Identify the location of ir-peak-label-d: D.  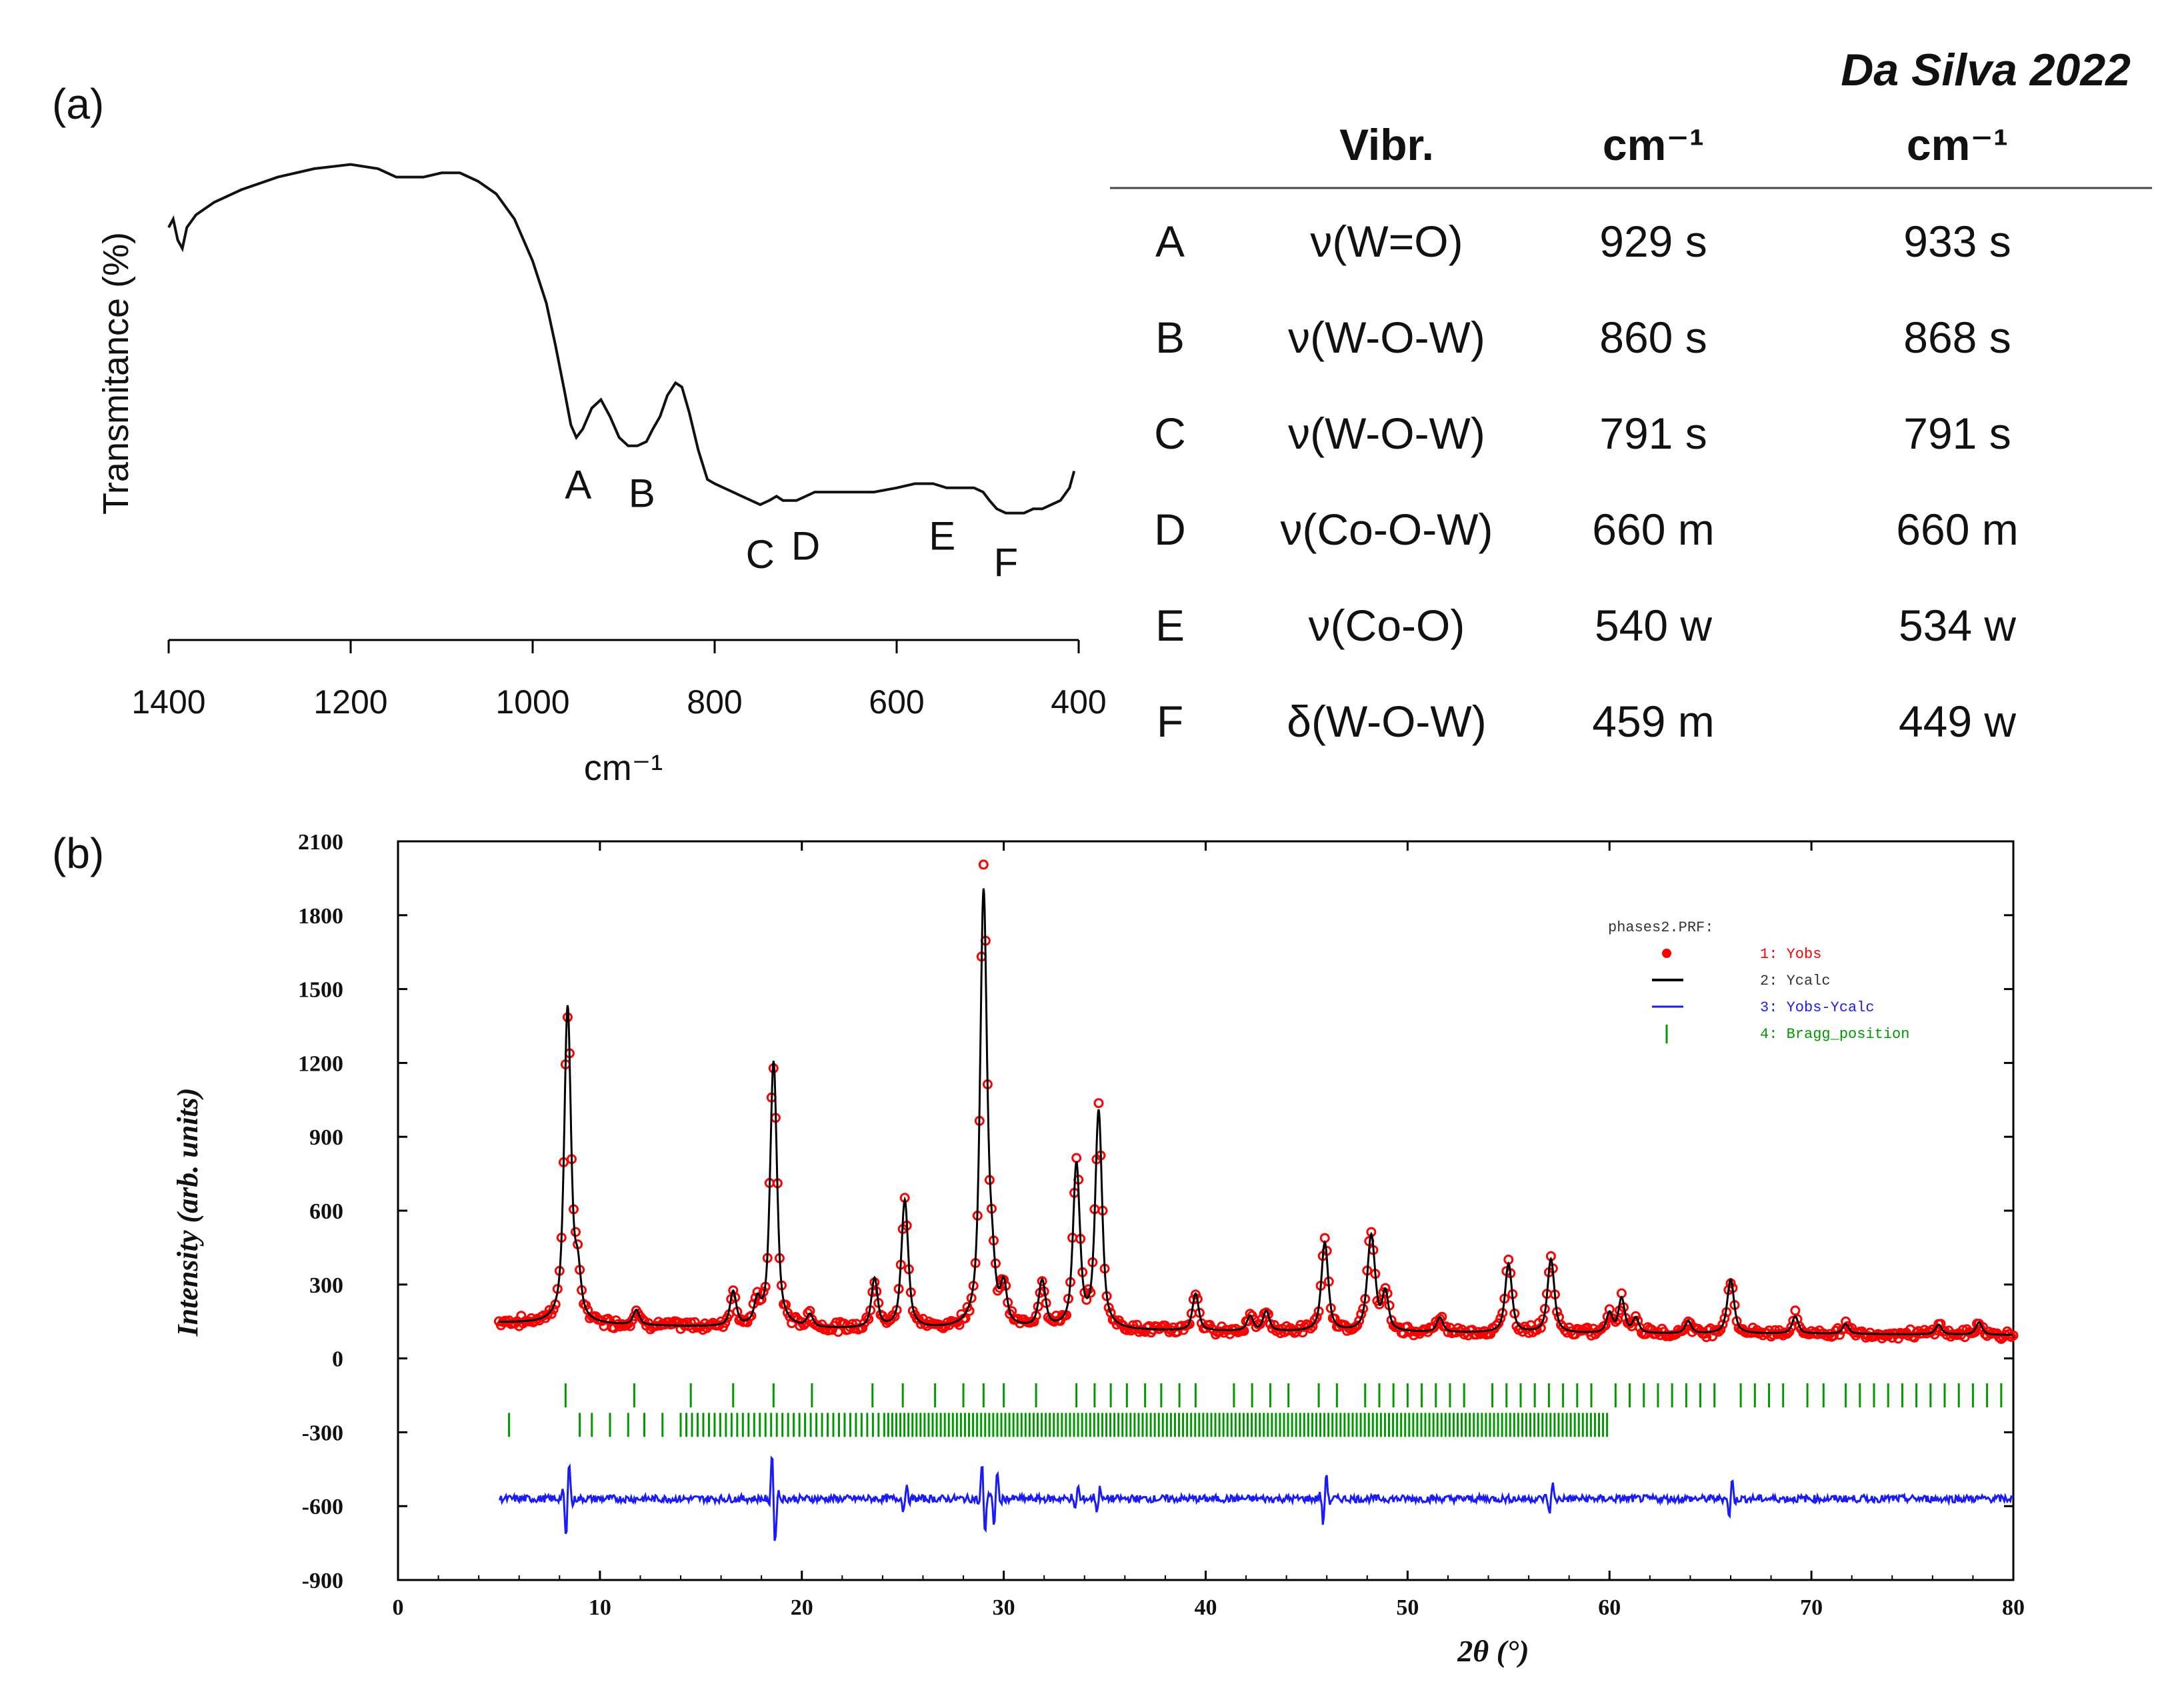
(805, 545).